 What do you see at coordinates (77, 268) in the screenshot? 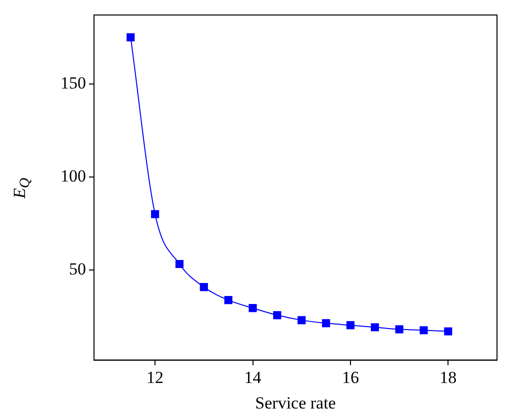
I see `y-tick-label: 50` at bounding box center [77, 268].